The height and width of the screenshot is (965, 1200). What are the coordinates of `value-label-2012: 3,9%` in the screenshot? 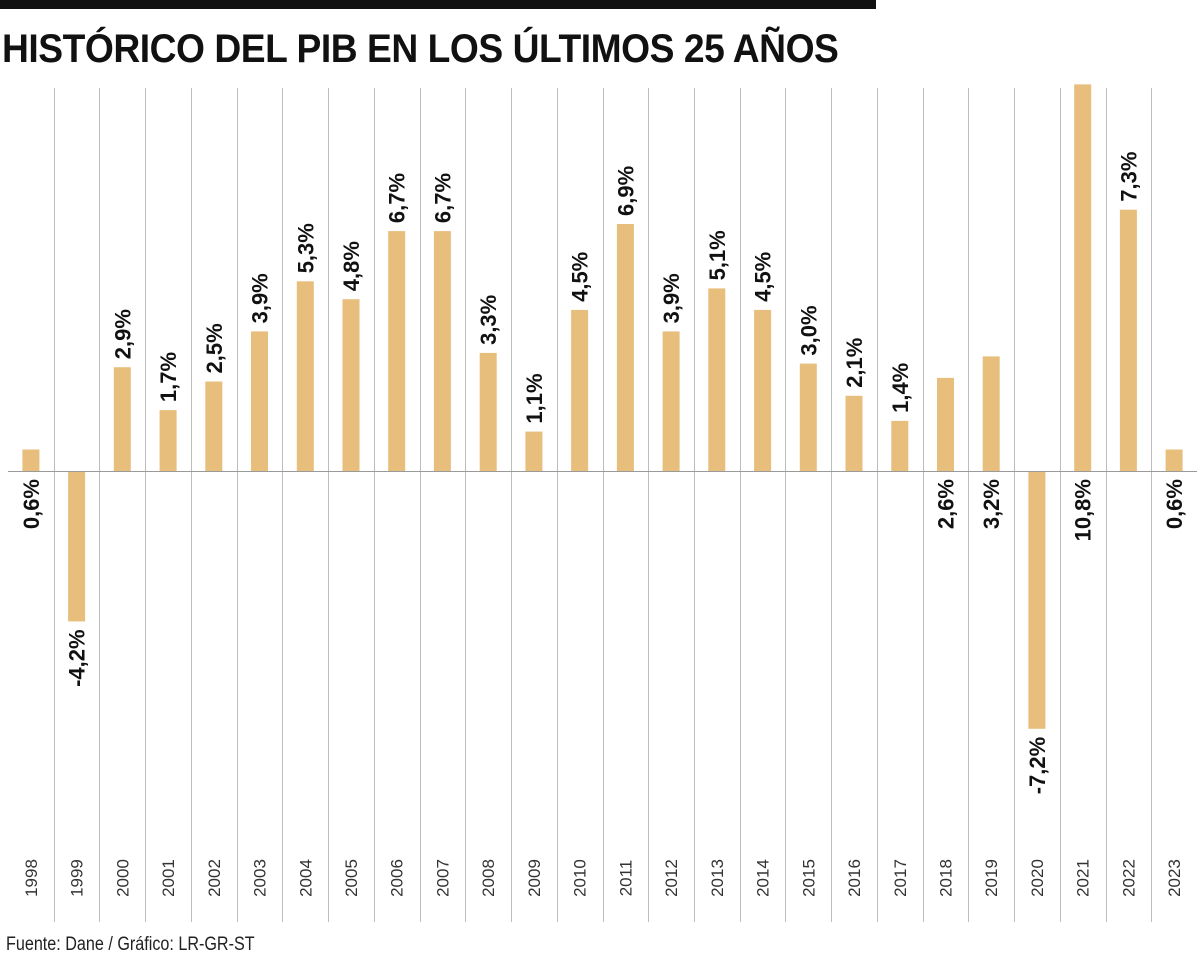 It's located at (671, 298).